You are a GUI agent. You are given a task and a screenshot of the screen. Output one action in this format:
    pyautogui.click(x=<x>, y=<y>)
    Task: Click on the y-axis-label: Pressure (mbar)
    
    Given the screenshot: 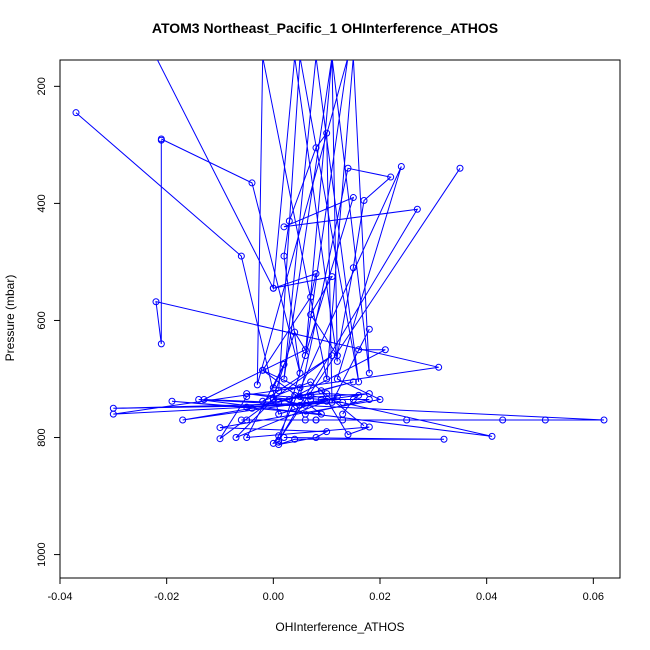 What is the action you would take?
    pyautogui.click(x=10, y=318)
    